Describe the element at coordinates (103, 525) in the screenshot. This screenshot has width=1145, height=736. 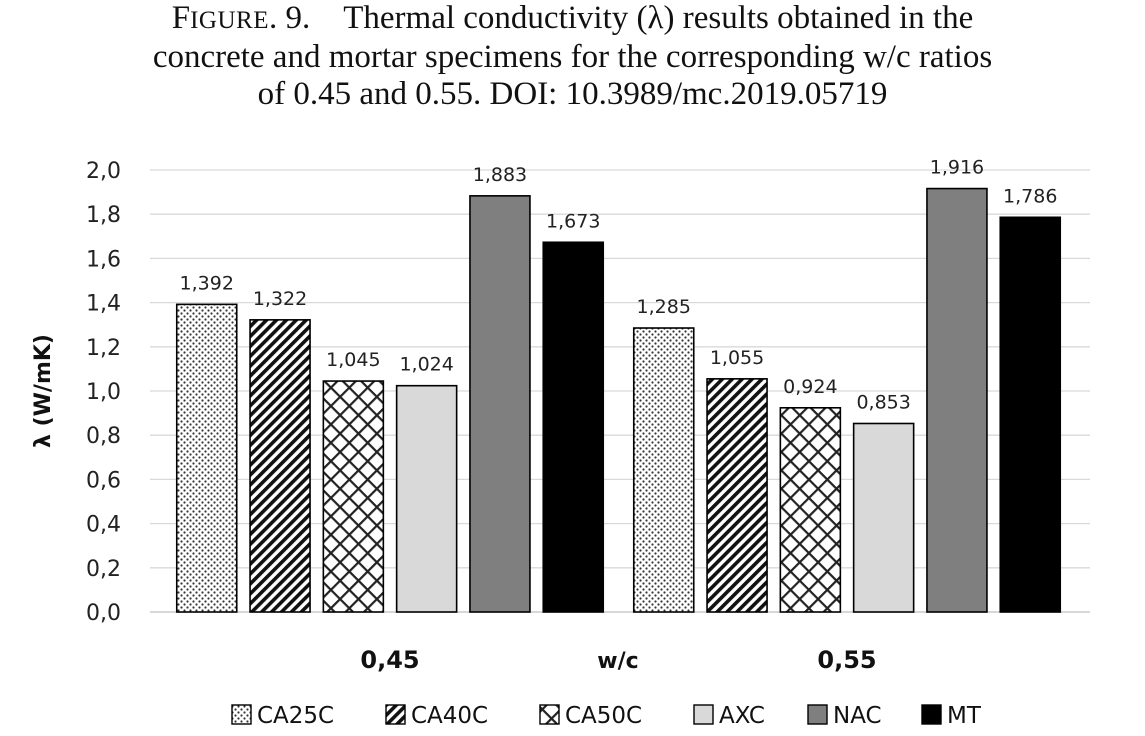
I see `y-tick-label: 0,4` at that location.